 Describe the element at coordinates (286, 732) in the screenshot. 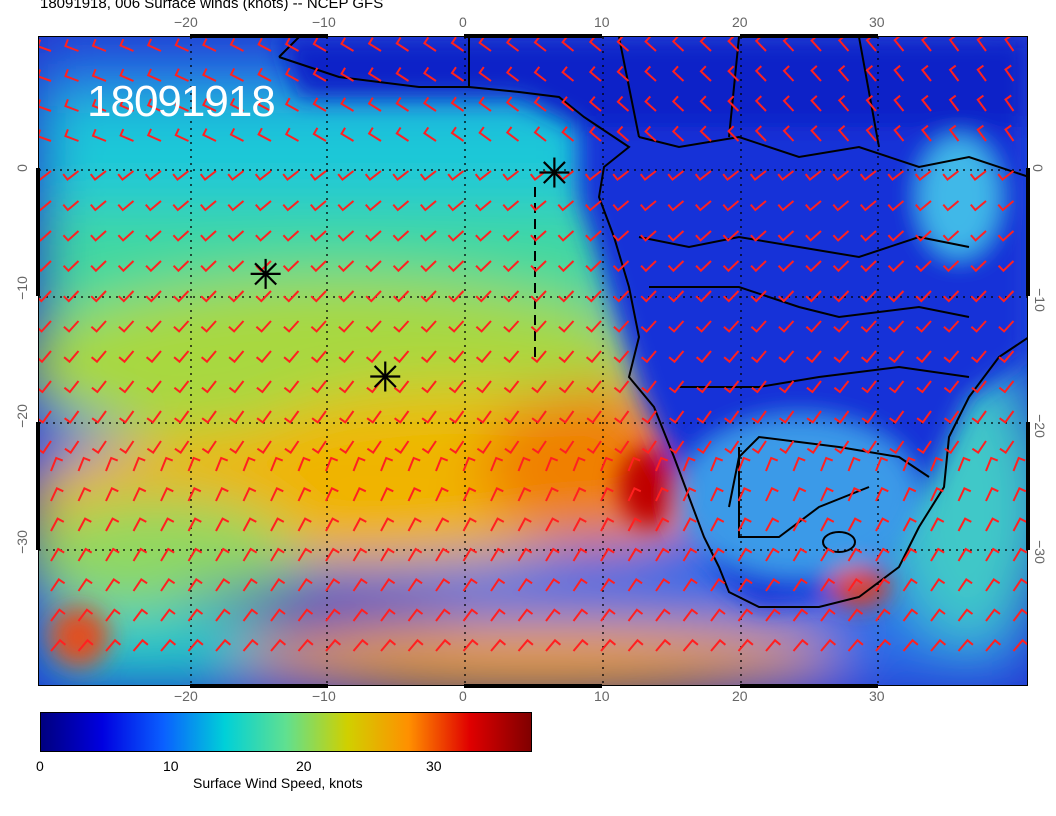

I see `colorbar` at that location.